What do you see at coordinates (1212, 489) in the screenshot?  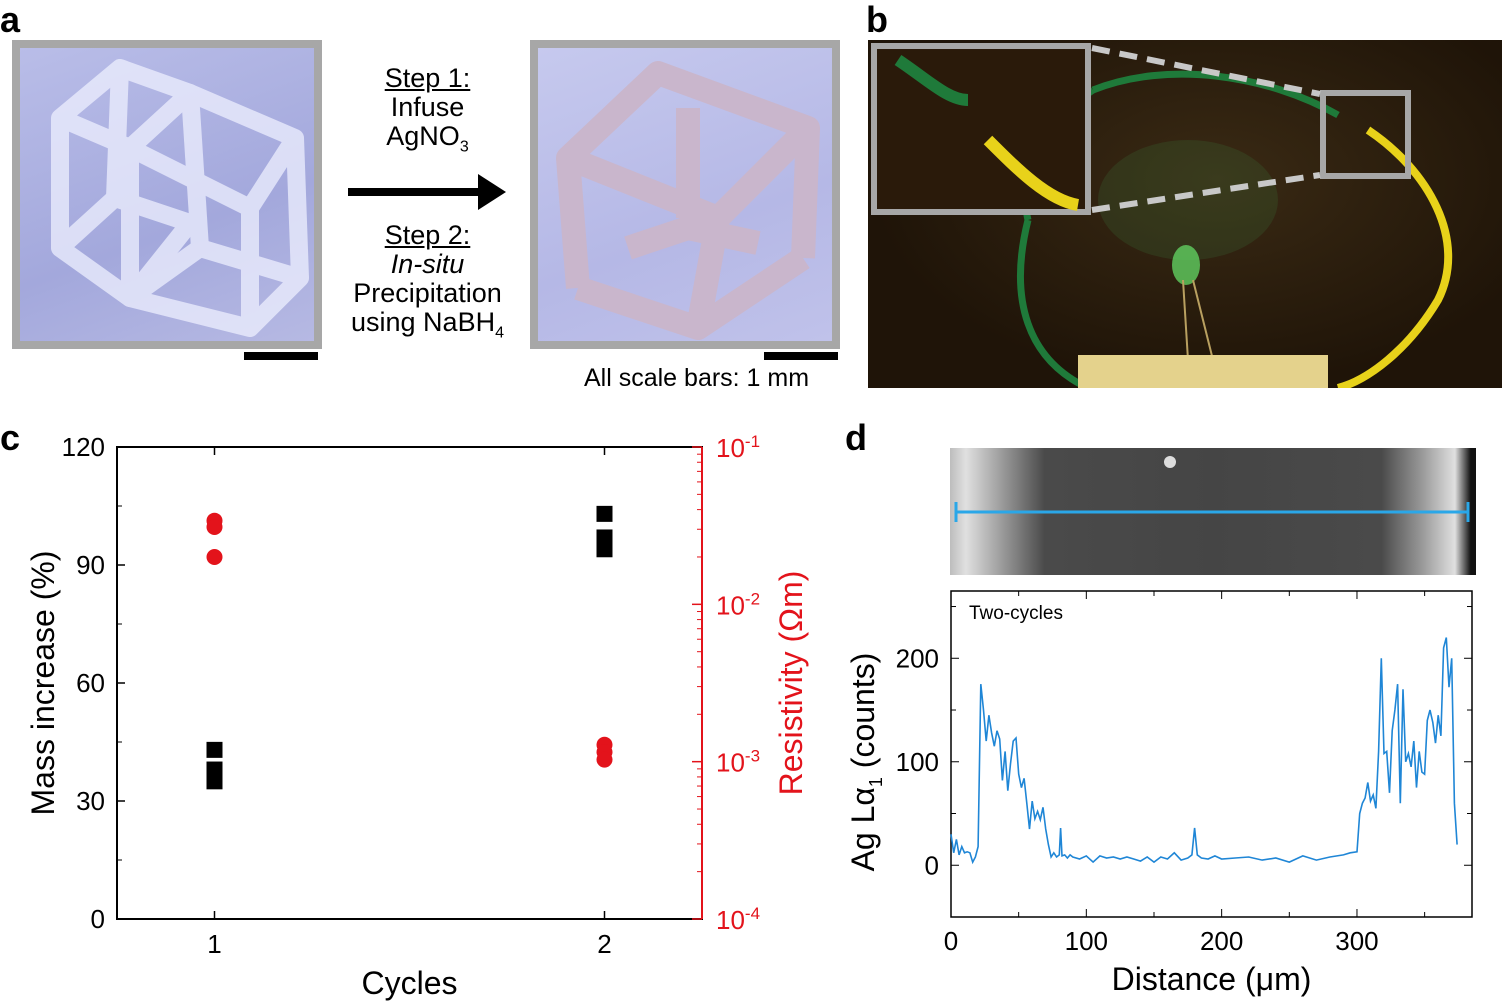 I see `eds-scan-line` at bounding box center [1212, 489].